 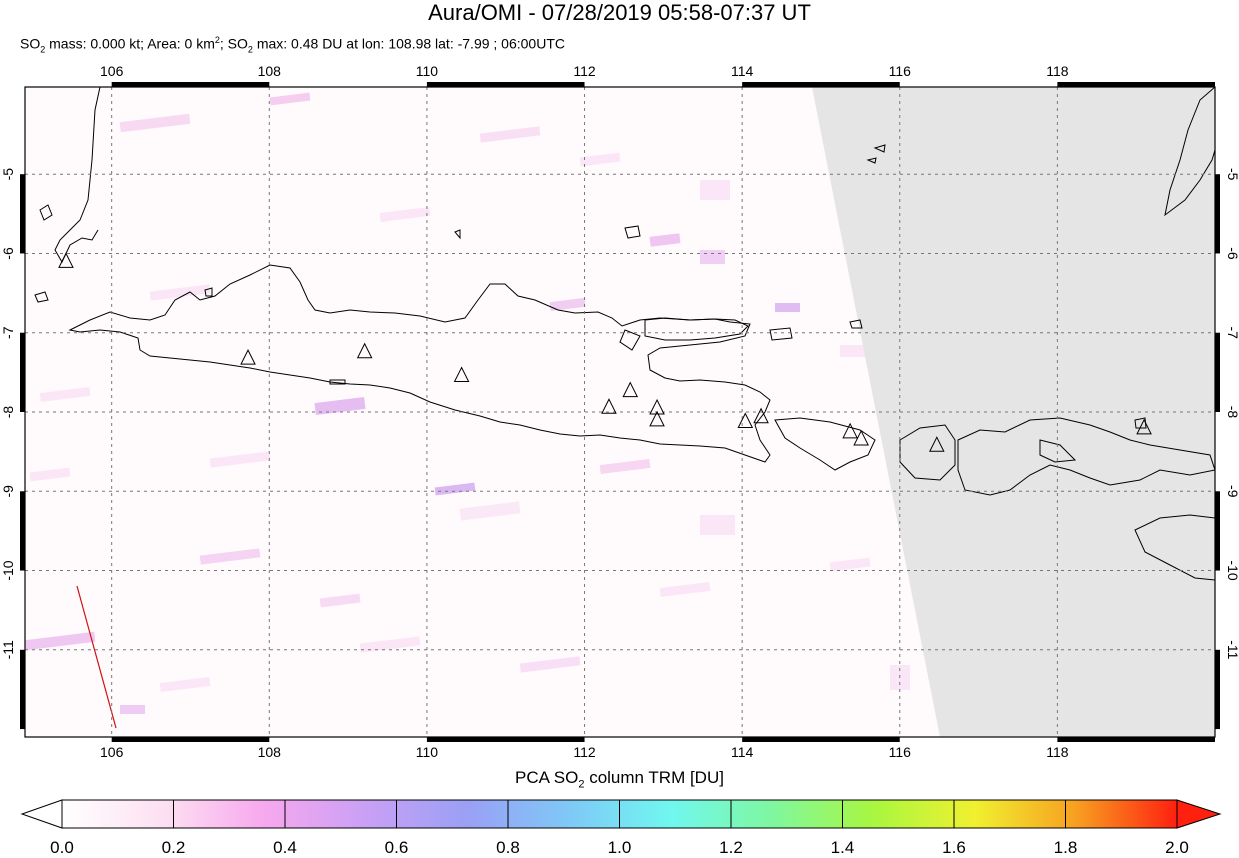 What do you see at coordinates (427, 71) in the screenshot?
I see `lon-tick-label-top: 110` at bounding box center [427, 71].